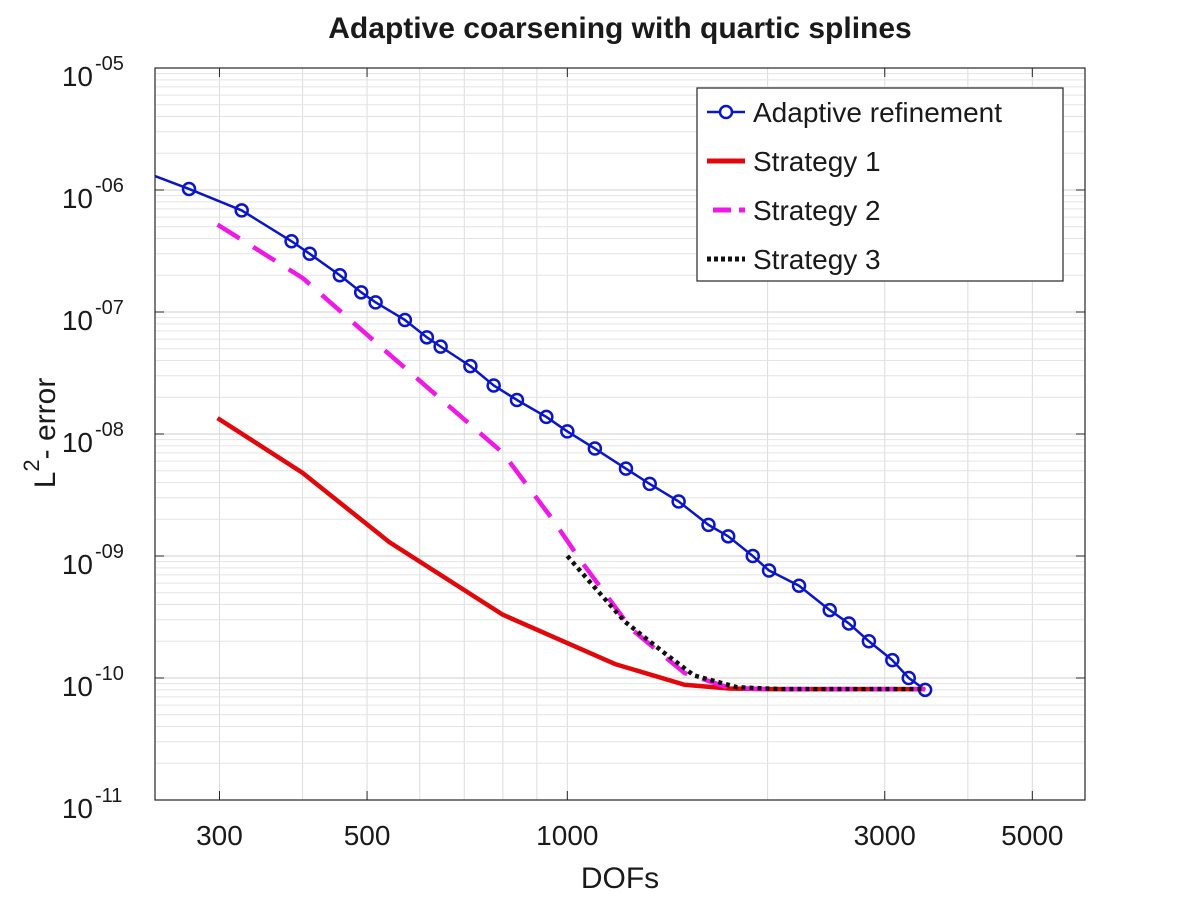 The width and height of the screenshot is (1200, 905). Describe the element at coordinates (817, 210) in the screenshot. I see `legend-label: Strategy 2` at that location.